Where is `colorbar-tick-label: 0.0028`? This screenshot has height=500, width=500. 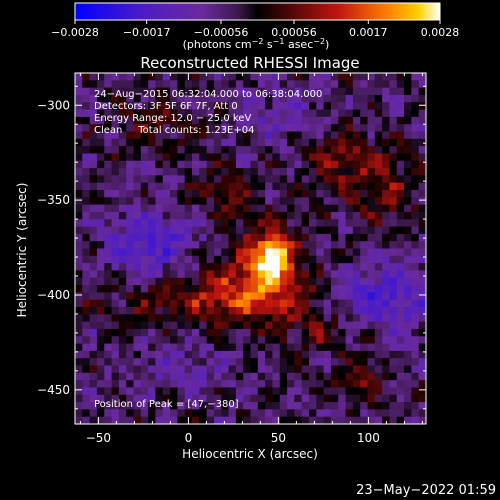 colorbar-tick-label: 0.0028 is located at coordinates (440, 32).